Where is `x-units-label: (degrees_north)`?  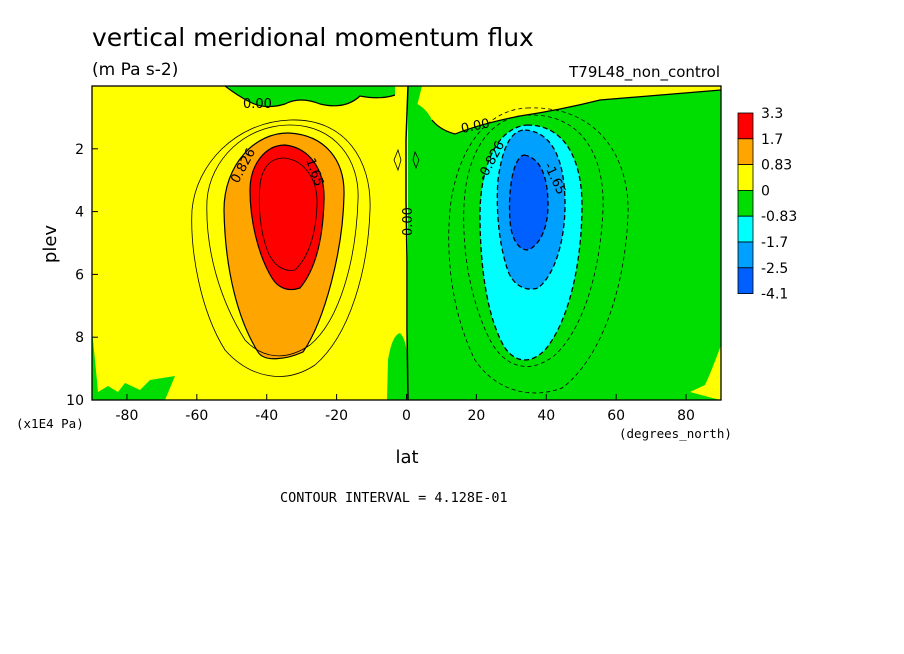 x-units-label: (degrees_north) is located at coordinates (675, 433).